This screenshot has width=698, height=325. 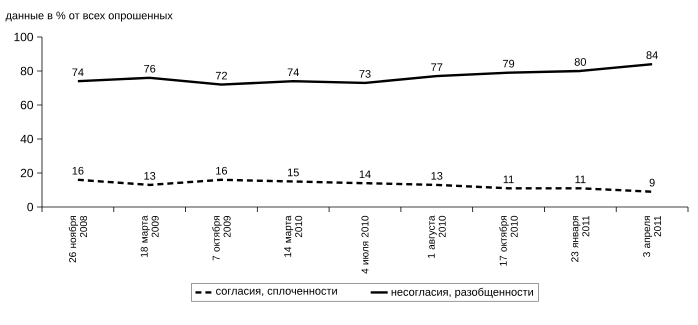 What do you see at coordinates (365, 174) in the screenshot?
I see `data-label: 14` at bounding box center [365, 174].